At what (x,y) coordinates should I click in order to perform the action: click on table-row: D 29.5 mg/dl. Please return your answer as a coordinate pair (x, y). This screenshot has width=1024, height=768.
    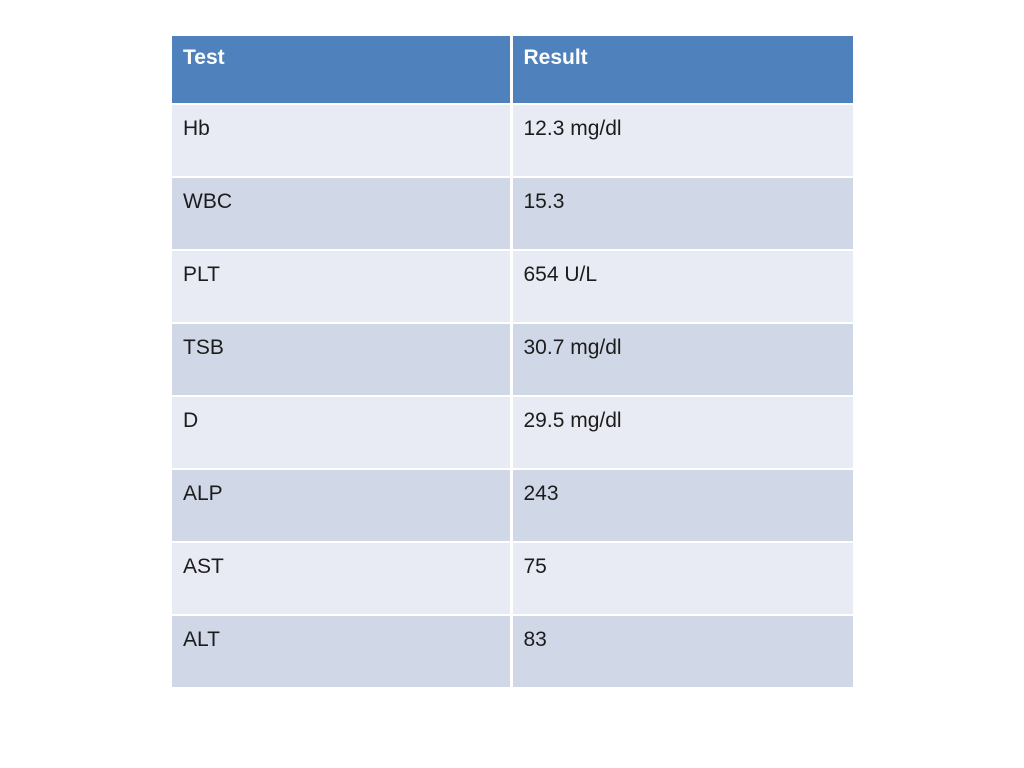
    Looking at the image, I should click on (512, 431).